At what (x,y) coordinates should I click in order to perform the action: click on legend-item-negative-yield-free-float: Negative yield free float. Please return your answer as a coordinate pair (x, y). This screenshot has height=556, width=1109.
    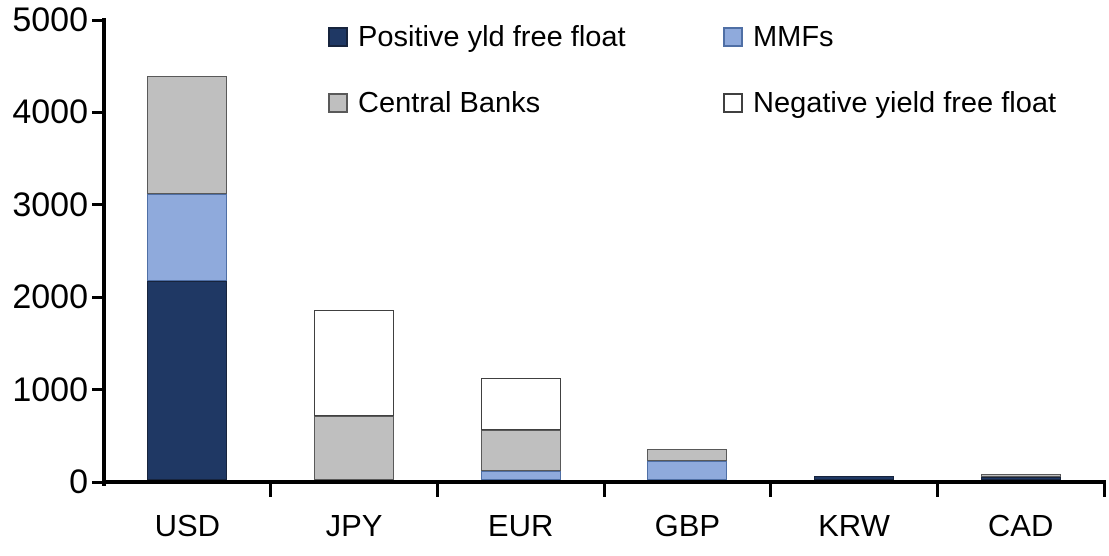
    Looking at the image, I should click on (889, 103).